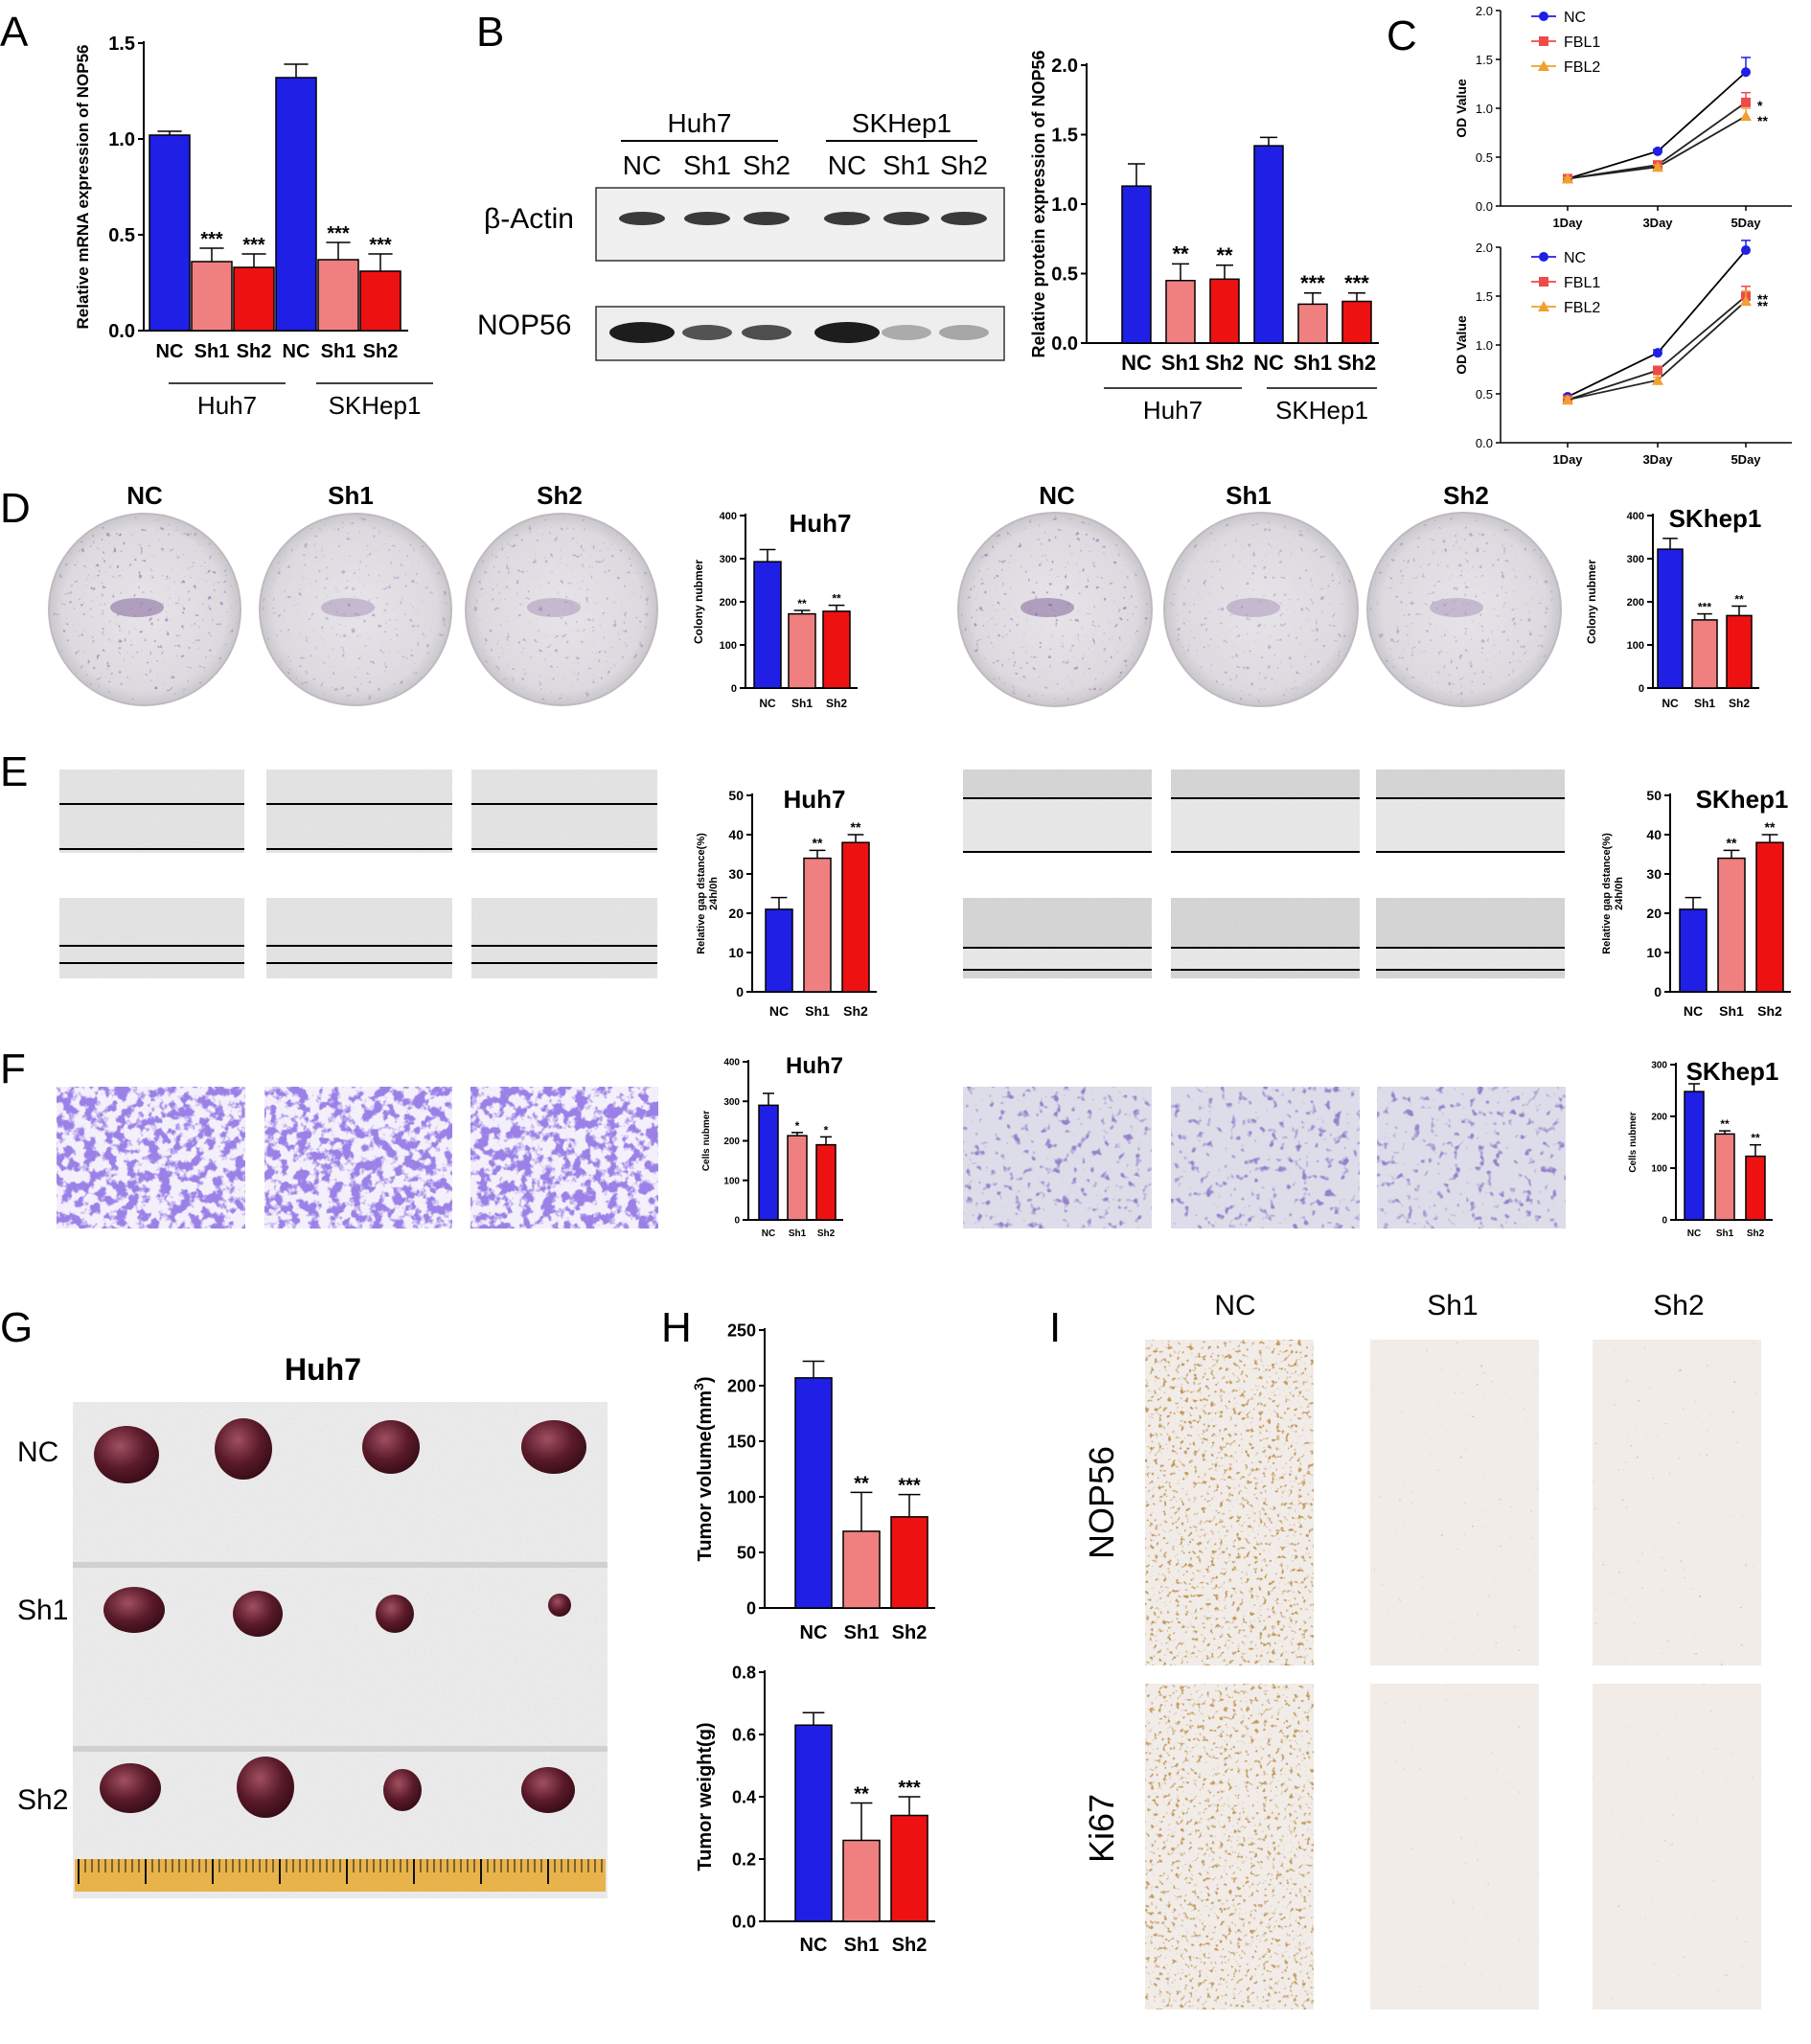  What do you see at coordinates (121, 332) in the screenshot?
I see `y-tick-label: 0.0` at bounding box center [121, 332].